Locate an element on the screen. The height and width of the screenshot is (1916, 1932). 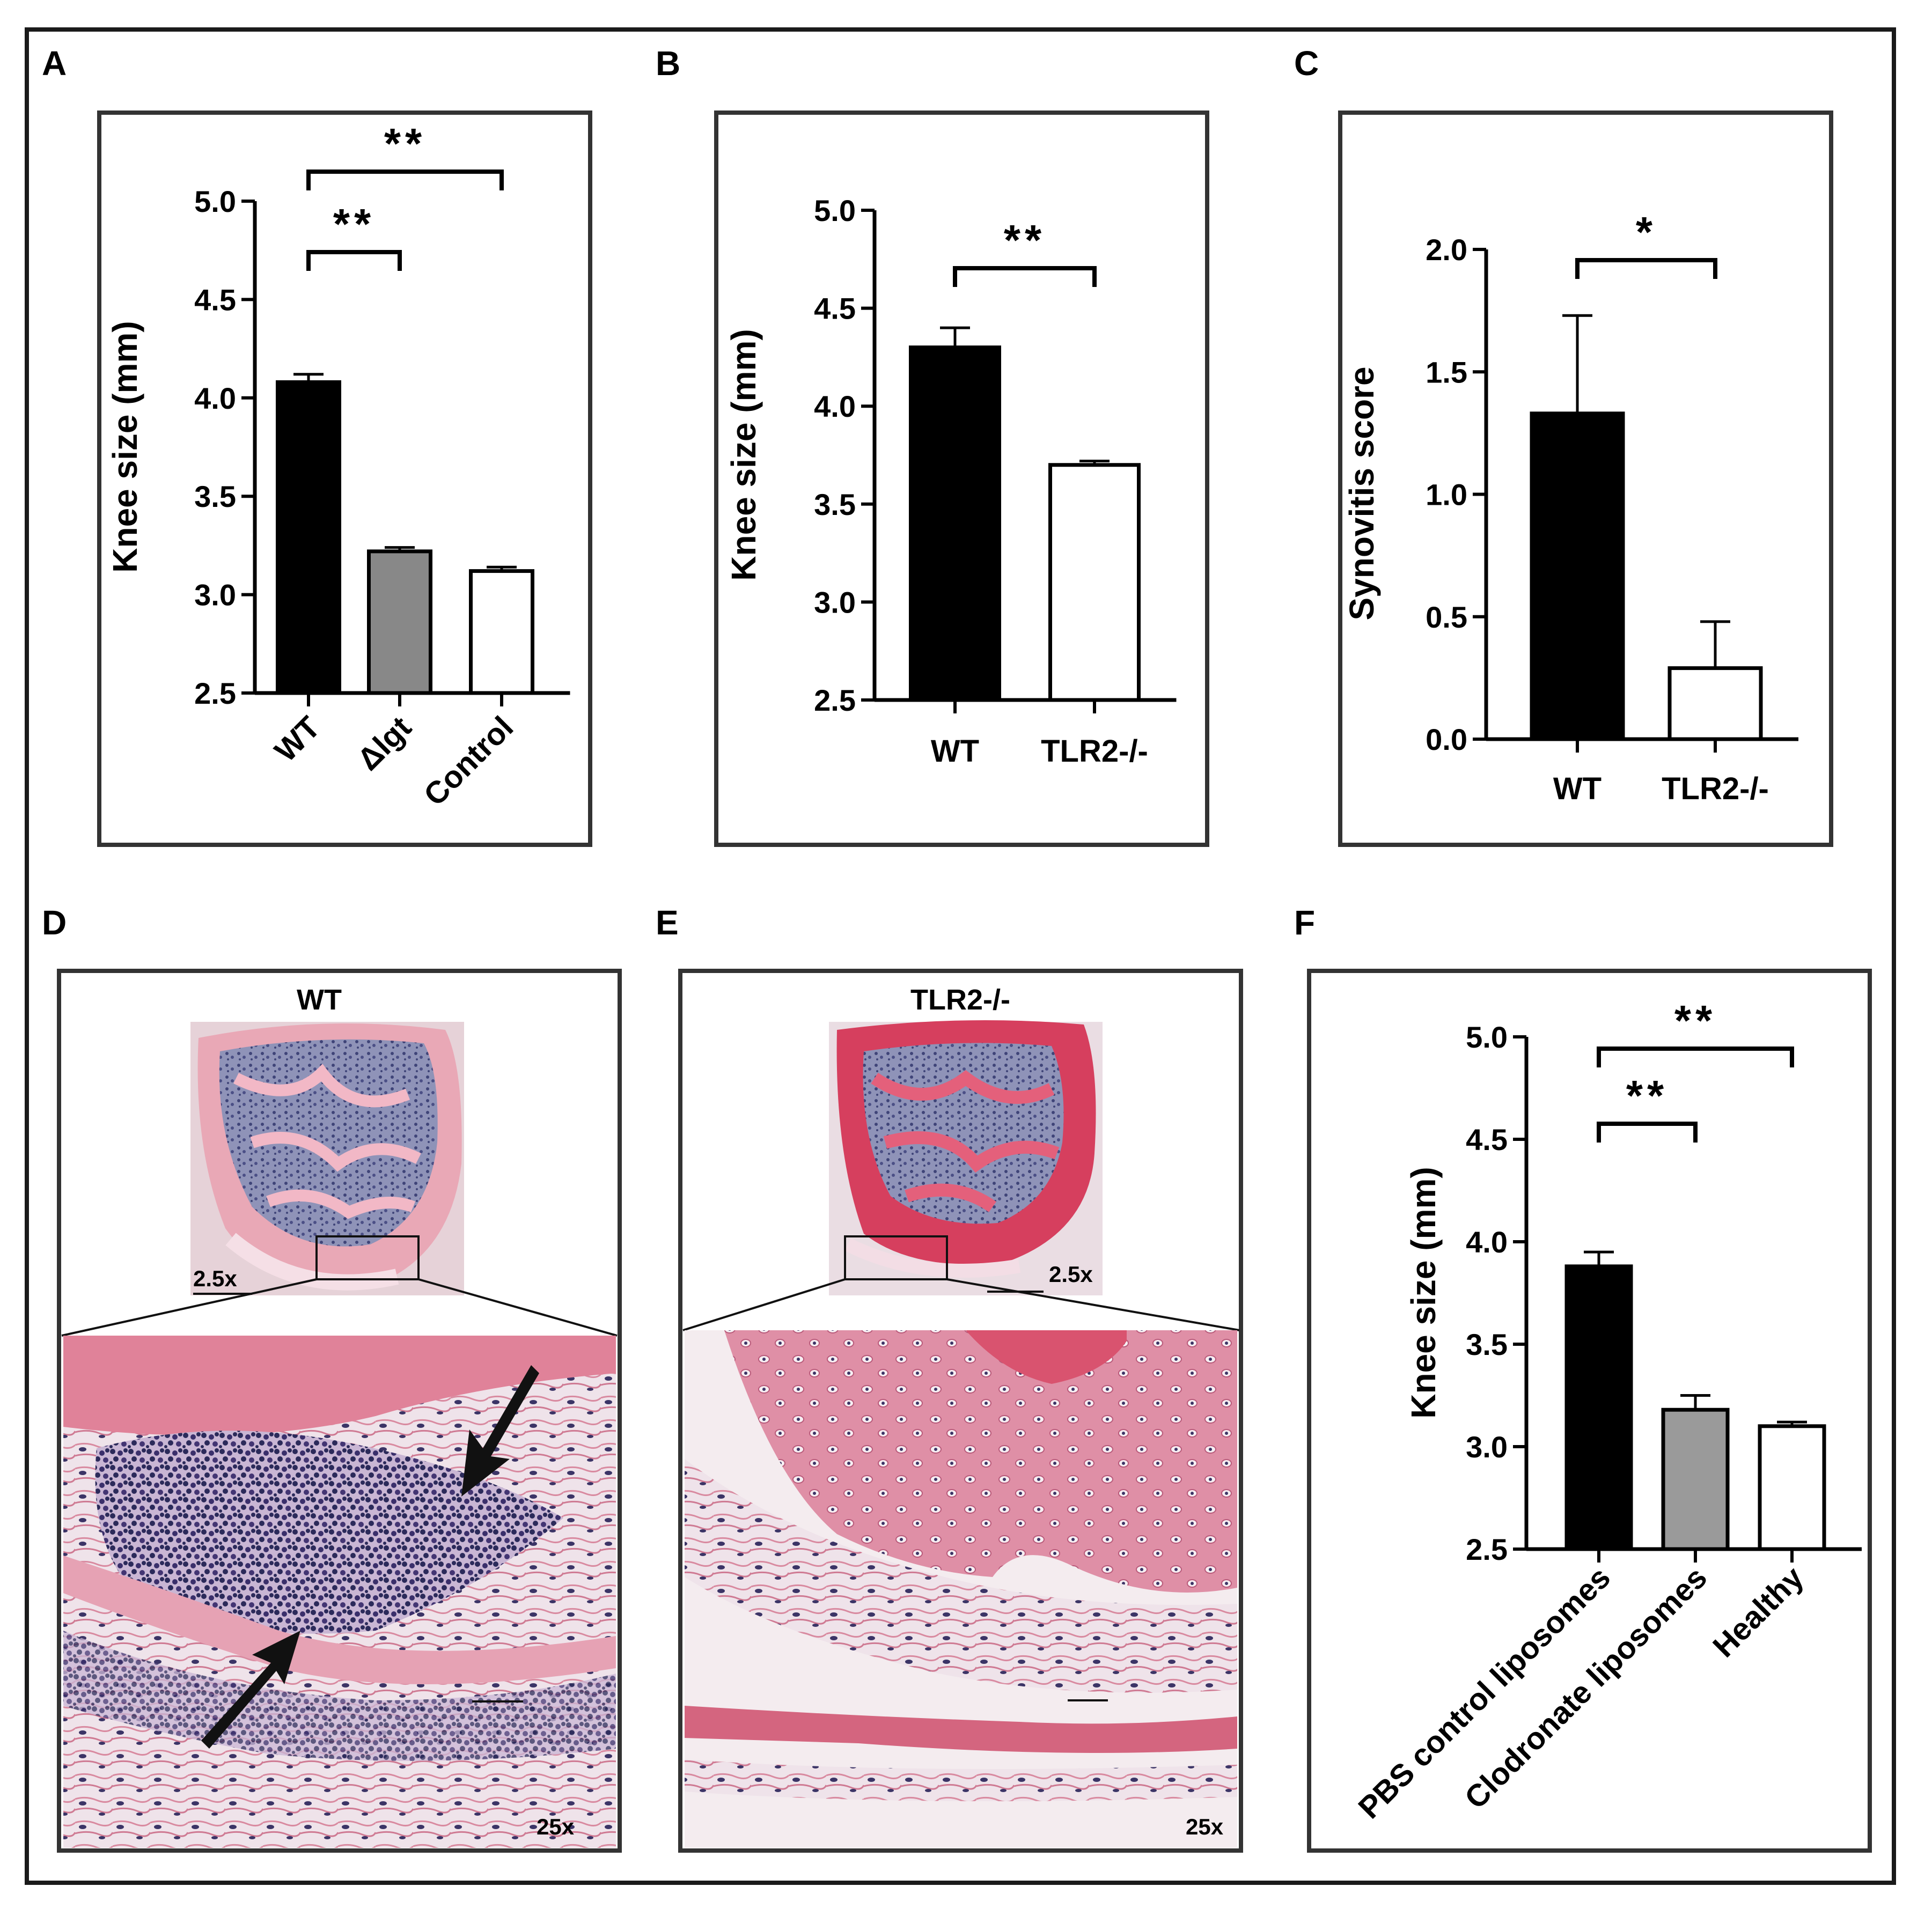
micrograph-e-low-mag-label: 2.5x is located at coordinates (1071, 1274).